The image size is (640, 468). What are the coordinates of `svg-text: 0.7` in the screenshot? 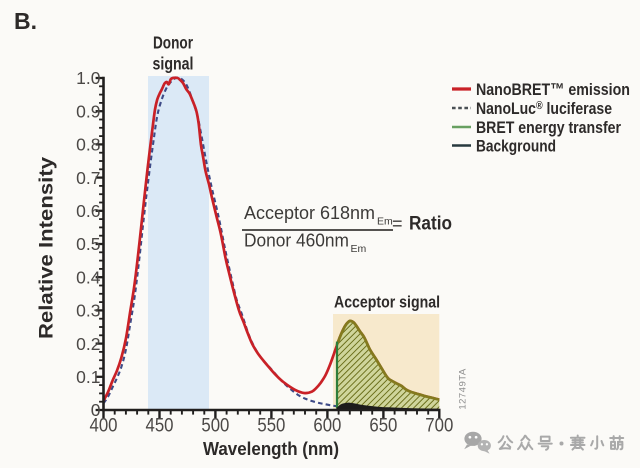 It's located at (88, 178).